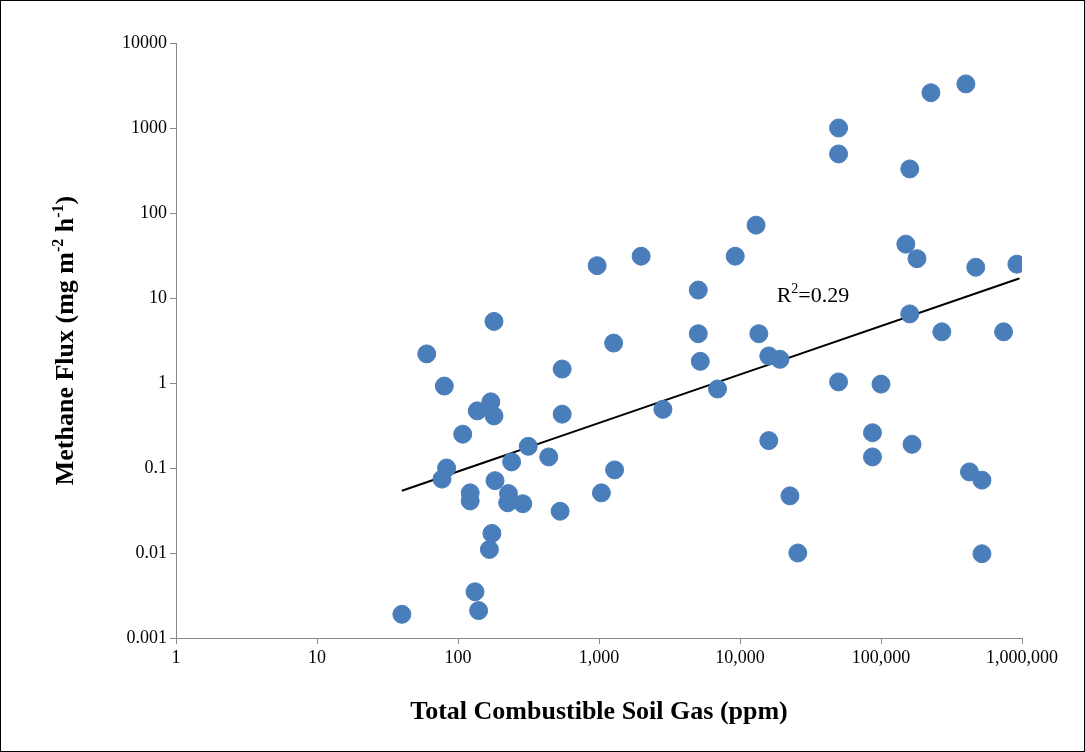  Describe the element at coordinates (63, 340) in the screenshot. I see `y-axis-title: Methane Flux (mg m-2 h-1)` at that location.